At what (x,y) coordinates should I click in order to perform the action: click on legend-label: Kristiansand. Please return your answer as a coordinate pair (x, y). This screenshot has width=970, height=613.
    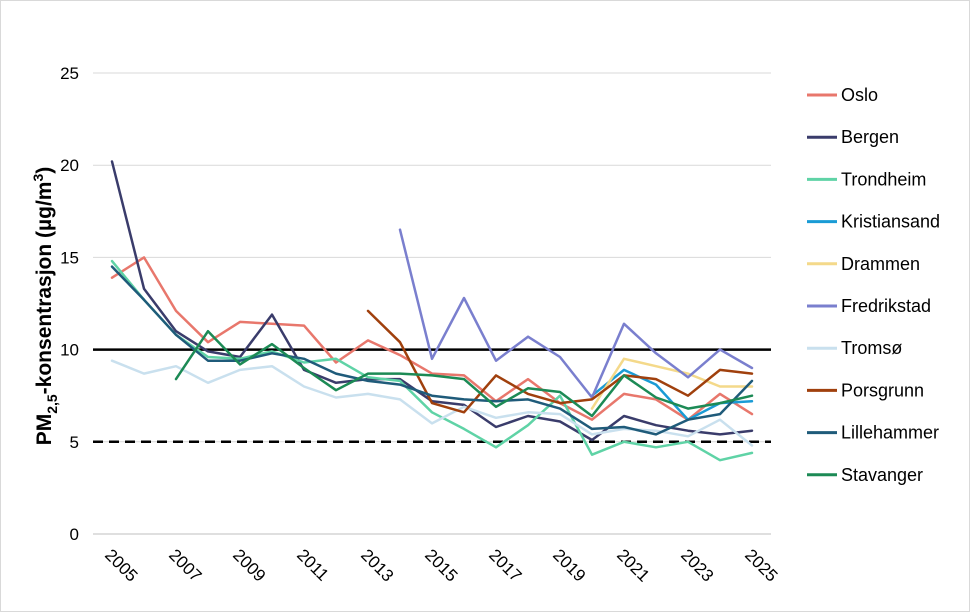
    Looking at the image, I should click on (890, 222).